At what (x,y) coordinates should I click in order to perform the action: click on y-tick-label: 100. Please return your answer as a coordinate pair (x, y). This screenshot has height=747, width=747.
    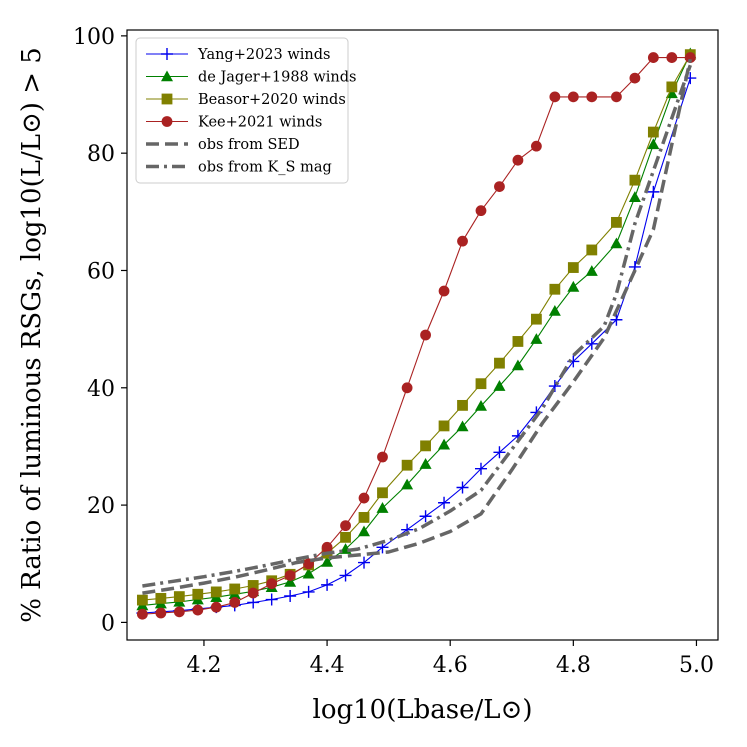
    Looking at the image, I should click on (94, 37).